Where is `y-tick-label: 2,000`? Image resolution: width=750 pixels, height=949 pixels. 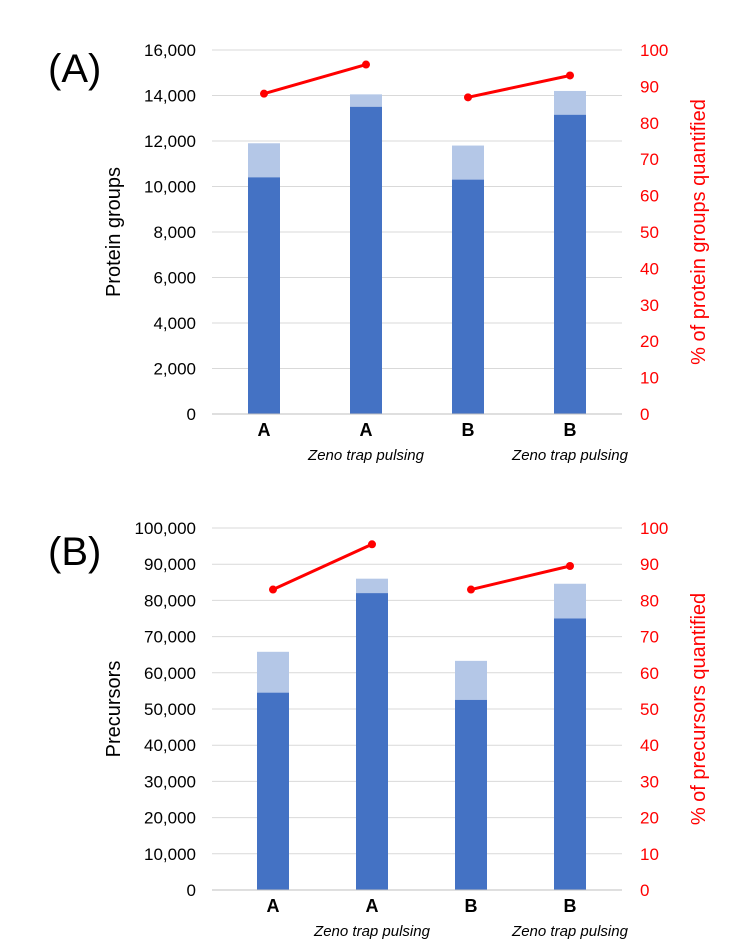
y-tick-label: 2,000 is located at coordinates (174, 369).